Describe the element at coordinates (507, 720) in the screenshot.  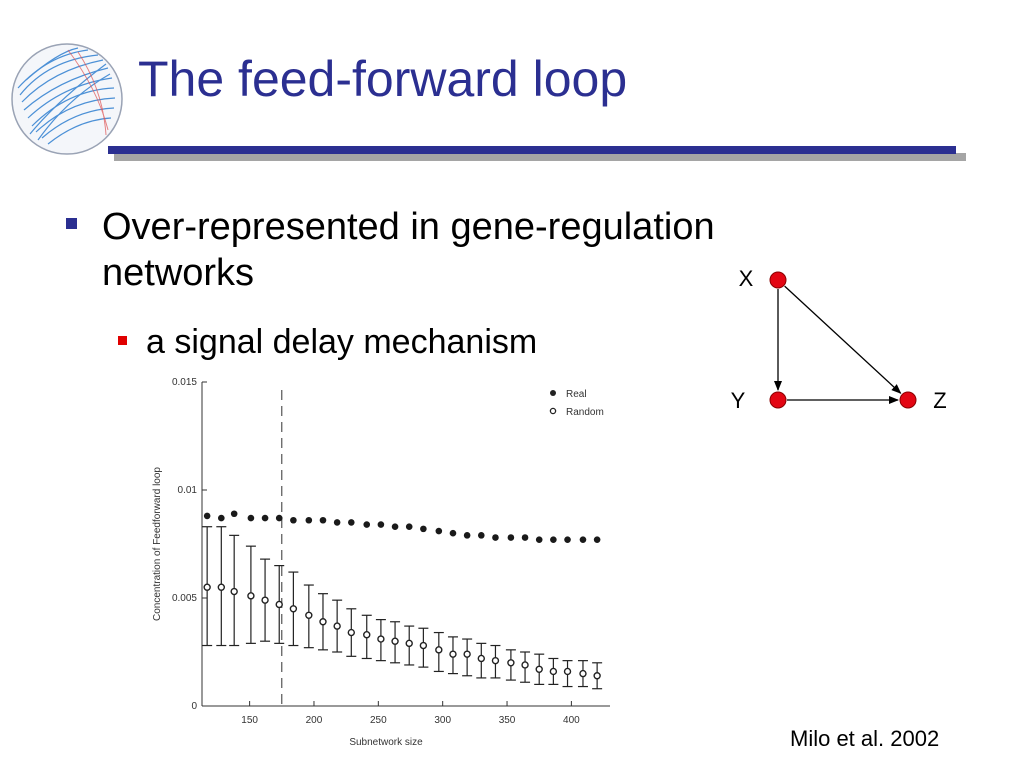
I see `x-tick-label: 350` at that location.